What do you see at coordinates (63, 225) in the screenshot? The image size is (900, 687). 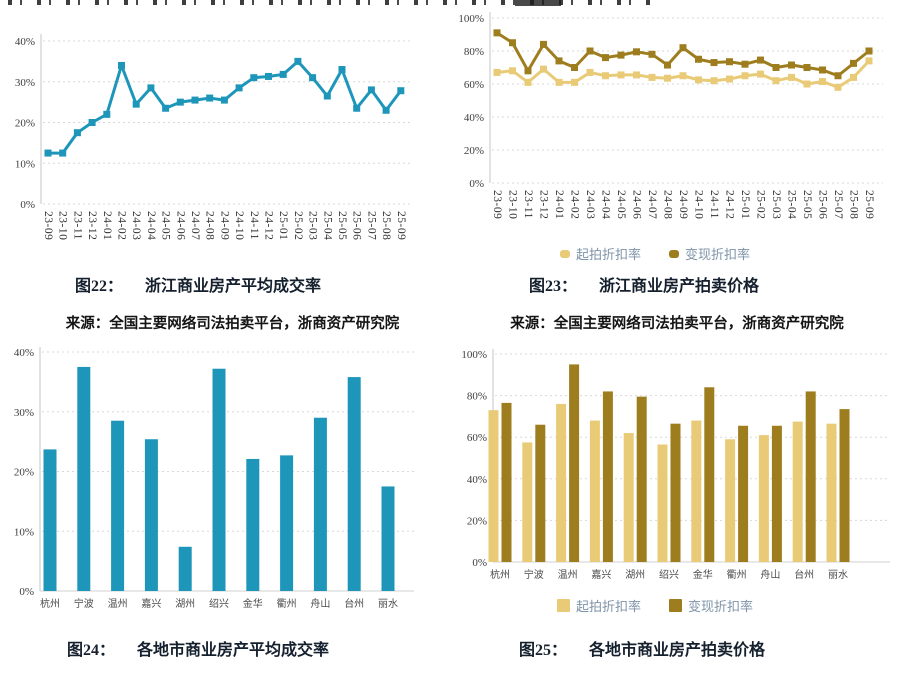 I see `svg-text: 23-10` at bounding box center [63, 225].